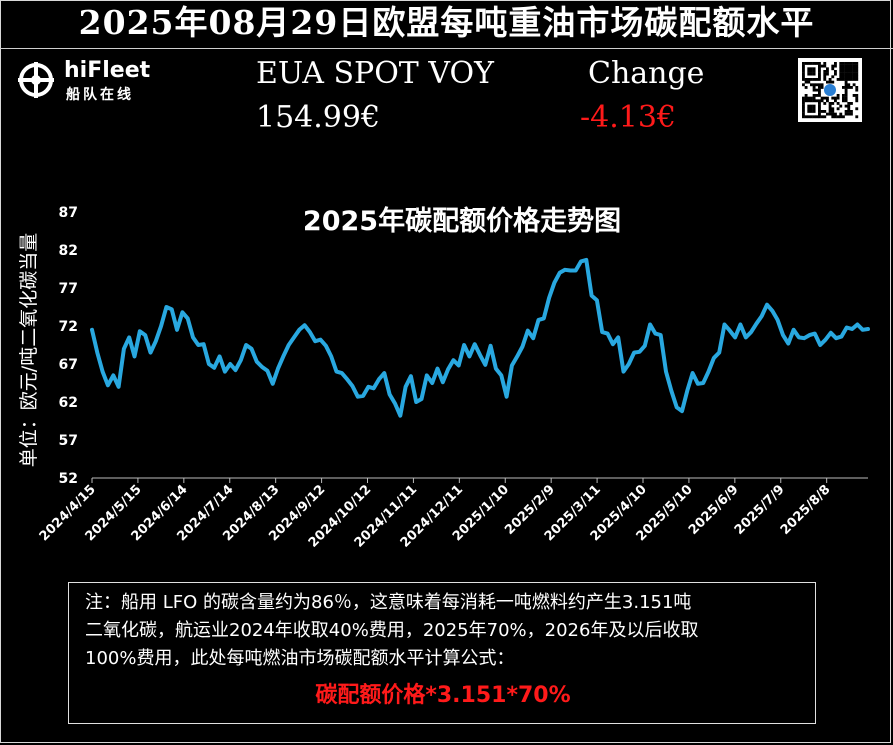  I want to click on y-axis-label: 单位：欧元/吨二氧化碳当量, so click(29, 350).